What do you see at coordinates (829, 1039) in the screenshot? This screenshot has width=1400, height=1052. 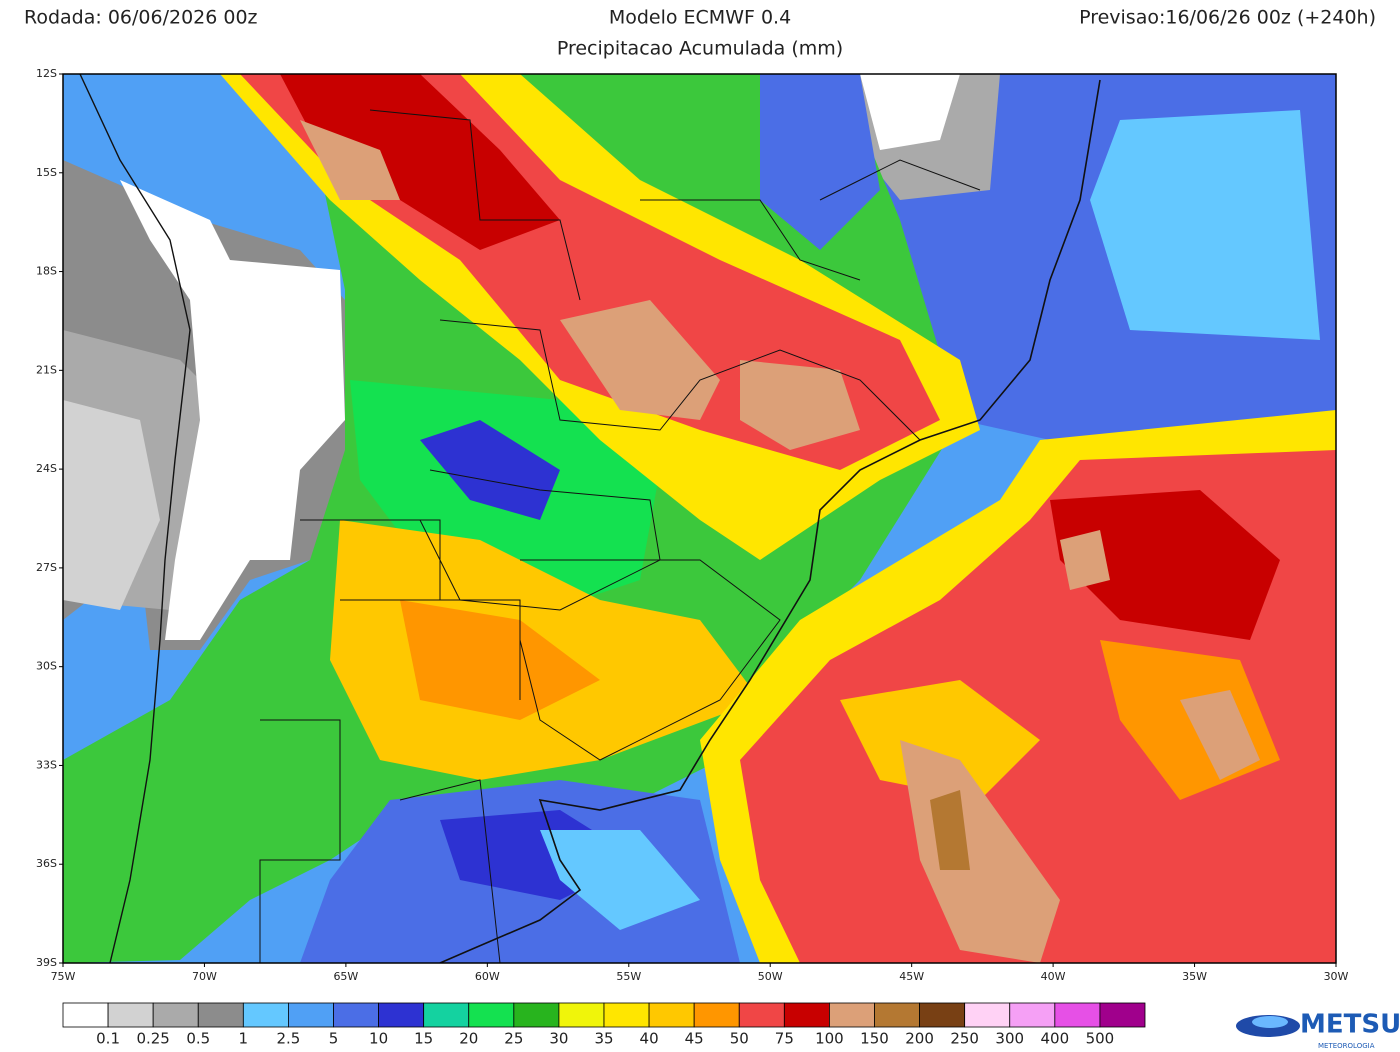 I see `legend-label: 100` at bounding box center [829, 1039].